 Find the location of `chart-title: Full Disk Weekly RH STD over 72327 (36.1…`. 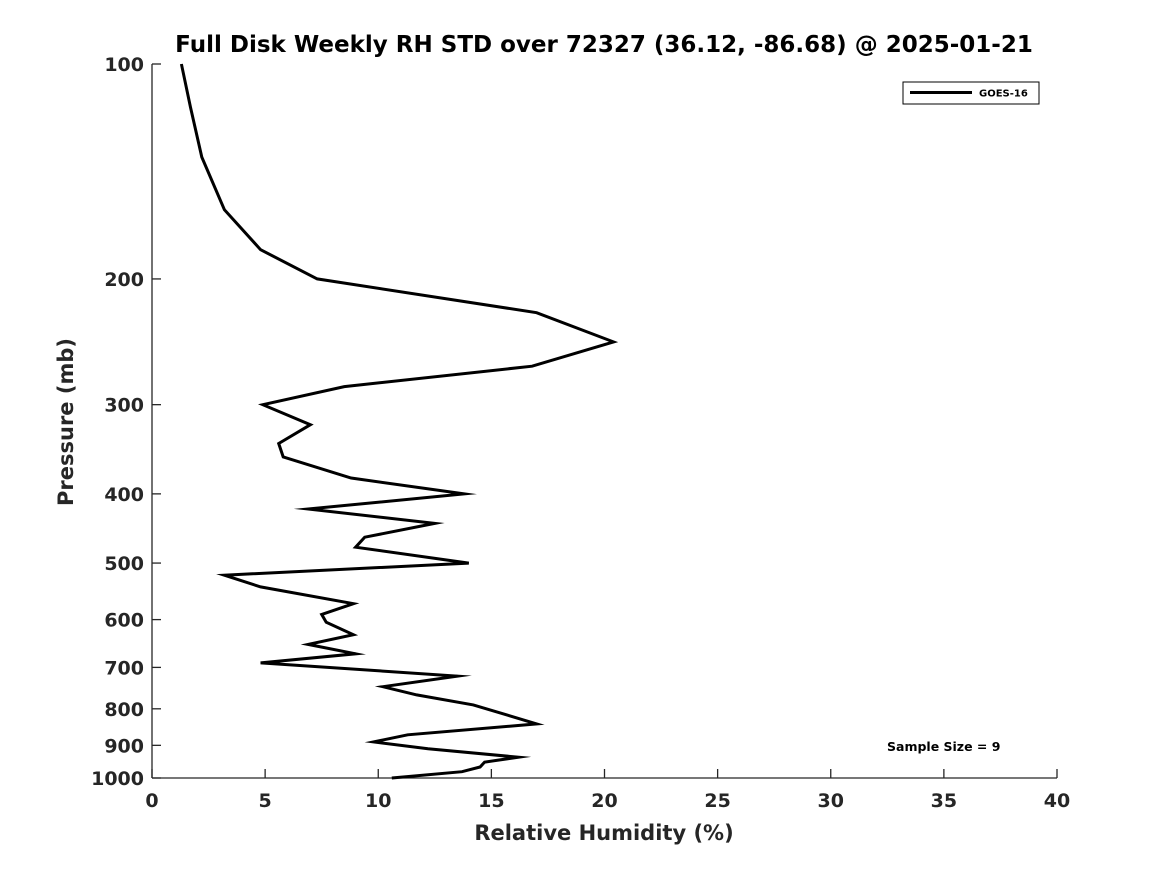

chart-title: Full Disk Weekly RH STD over 72327 (36.1… is located at coordinates (604, 45).